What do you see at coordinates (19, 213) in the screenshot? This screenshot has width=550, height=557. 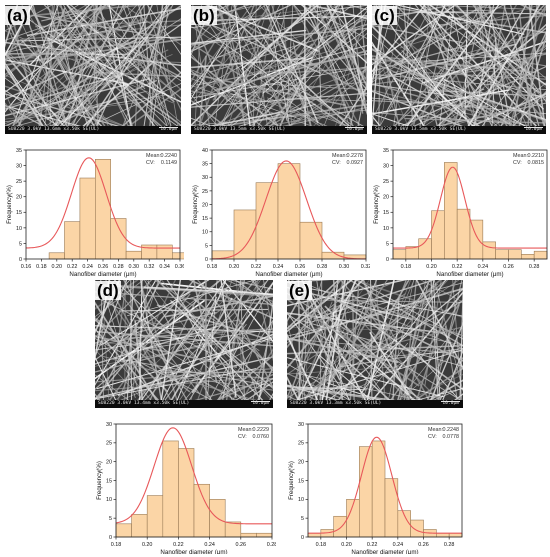 I see `y-tick-label: 15` at bounding box center [19, 213].